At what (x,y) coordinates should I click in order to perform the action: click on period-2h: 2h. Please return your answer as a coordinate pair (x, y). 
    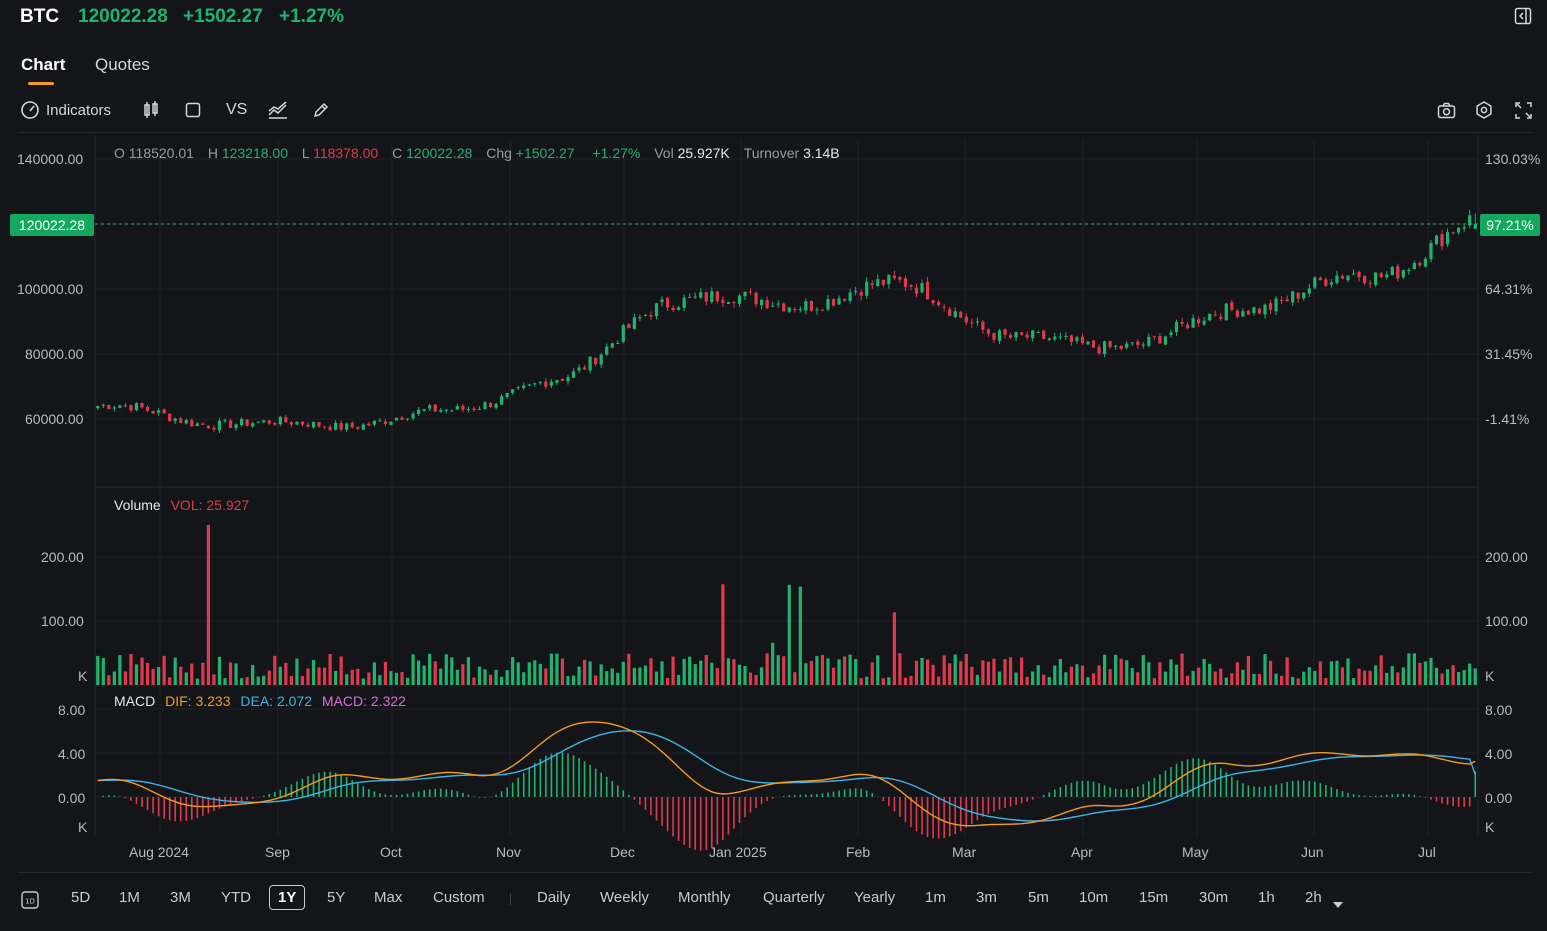
    Looking at the image, I should click on (1313, 897).